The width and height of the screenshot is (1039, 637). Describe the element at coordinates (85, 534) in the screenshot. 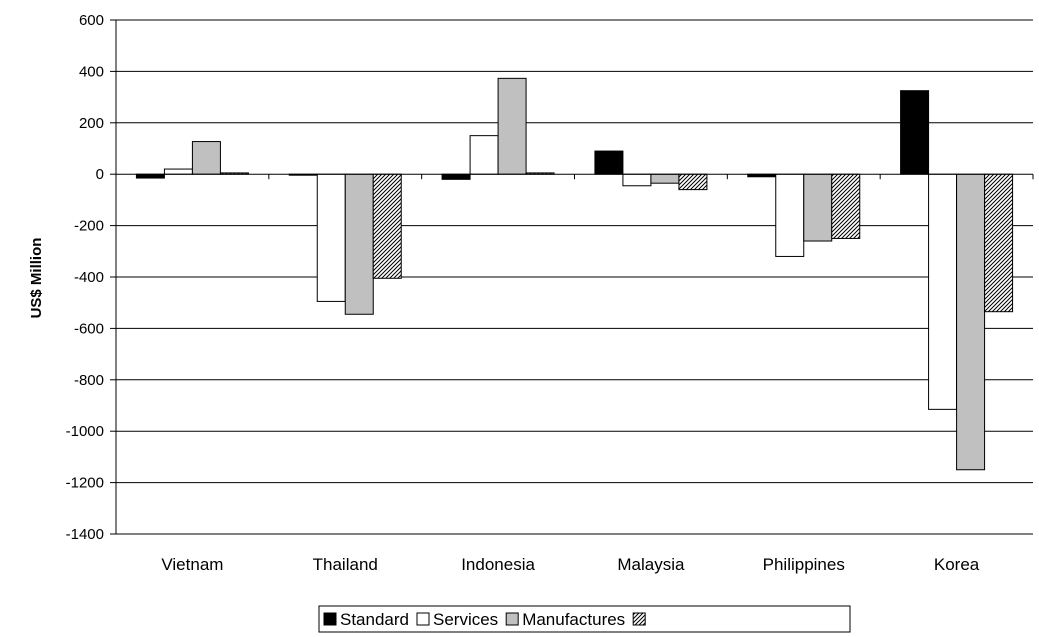

I see `y-tick-label: -1400` at that location.